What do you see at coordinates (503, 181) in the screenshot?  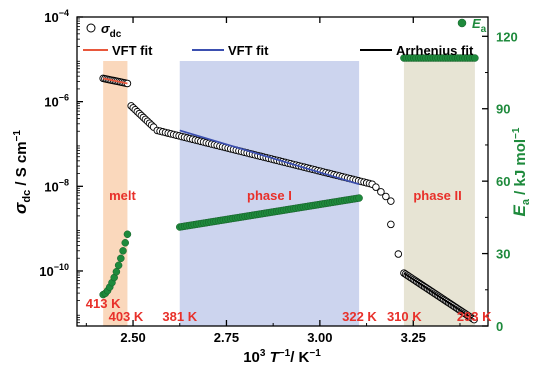 I see `right-y-tick-label: 60` at bounding box center [503, 181].